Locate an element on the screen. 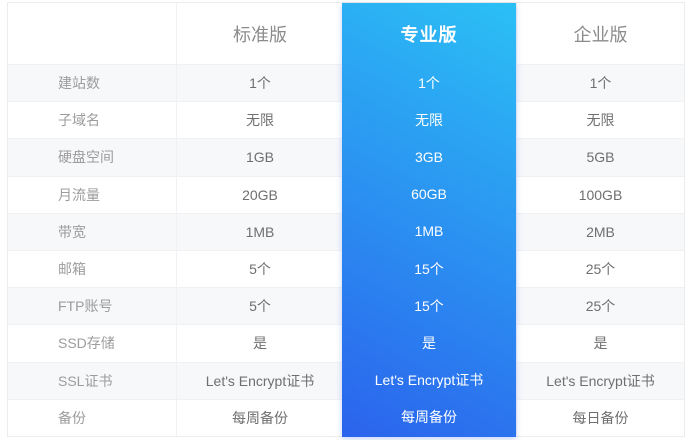  plan-name-enterprise: 企业版 is located at coordinates (600, 34).